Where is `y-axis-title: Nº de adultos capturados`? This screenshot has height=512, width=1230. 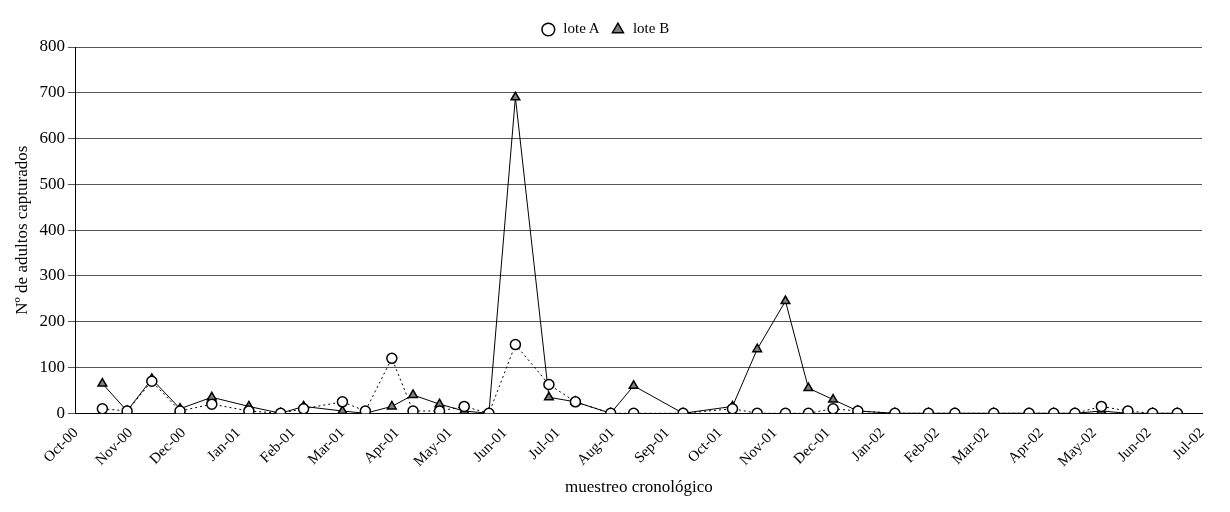 y-axis-title: Nº de adultos capturados is located at coordinates (21, 230).